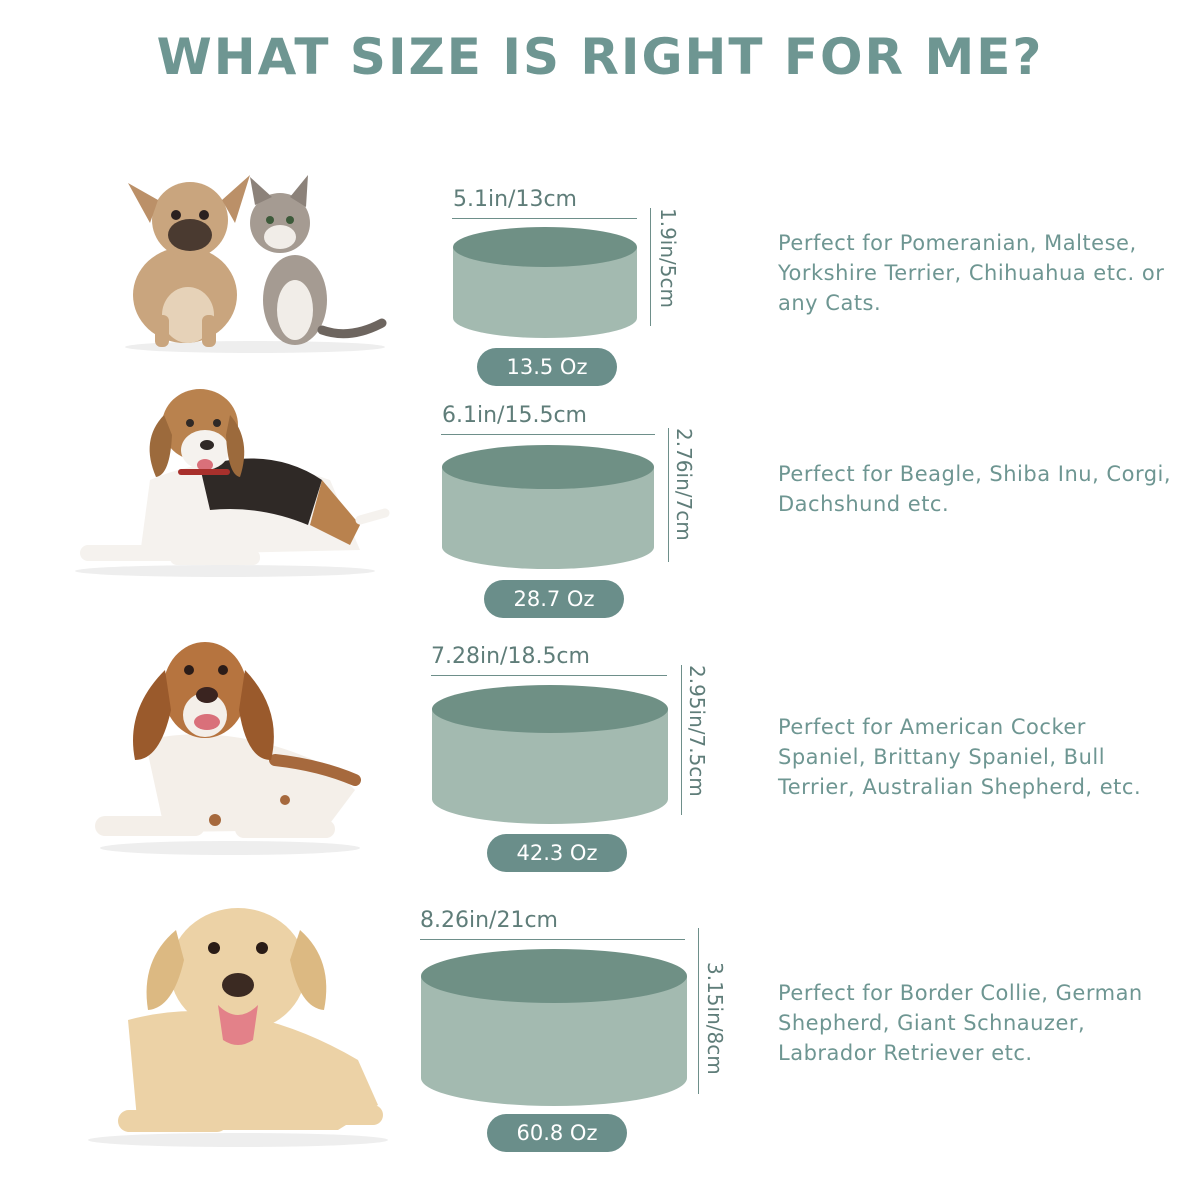 The width and height of the screenshot is (1200, 1200). Describe the element at coordinates (600, 57) in the screenshot. I see `page-title: WHAT SIZE IS RIGHT FOR ME?` at that location.